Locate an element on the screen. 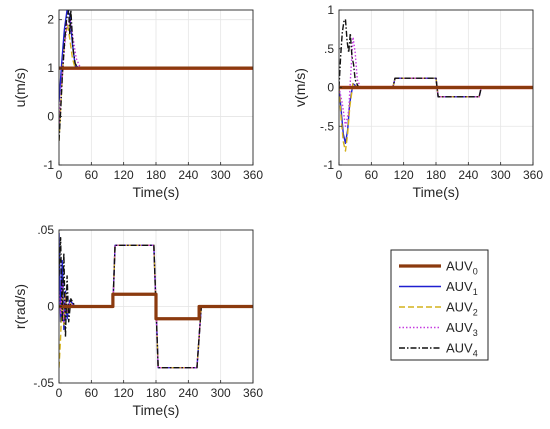 This screenshot has height=429, width=550. legend-label: AUV4 is located at coordinates (462, 350).